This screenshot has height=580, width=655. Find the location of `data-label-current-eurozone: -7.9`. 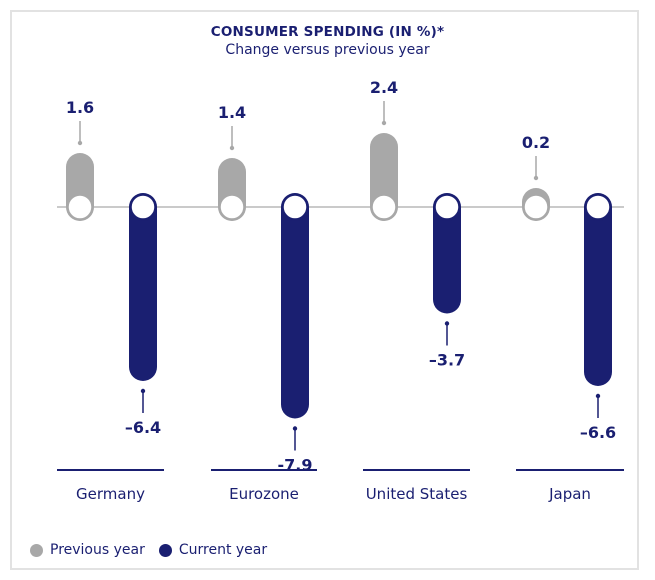

data-label-current-eurozone: -7.9 is located at coordinates (295, 465).